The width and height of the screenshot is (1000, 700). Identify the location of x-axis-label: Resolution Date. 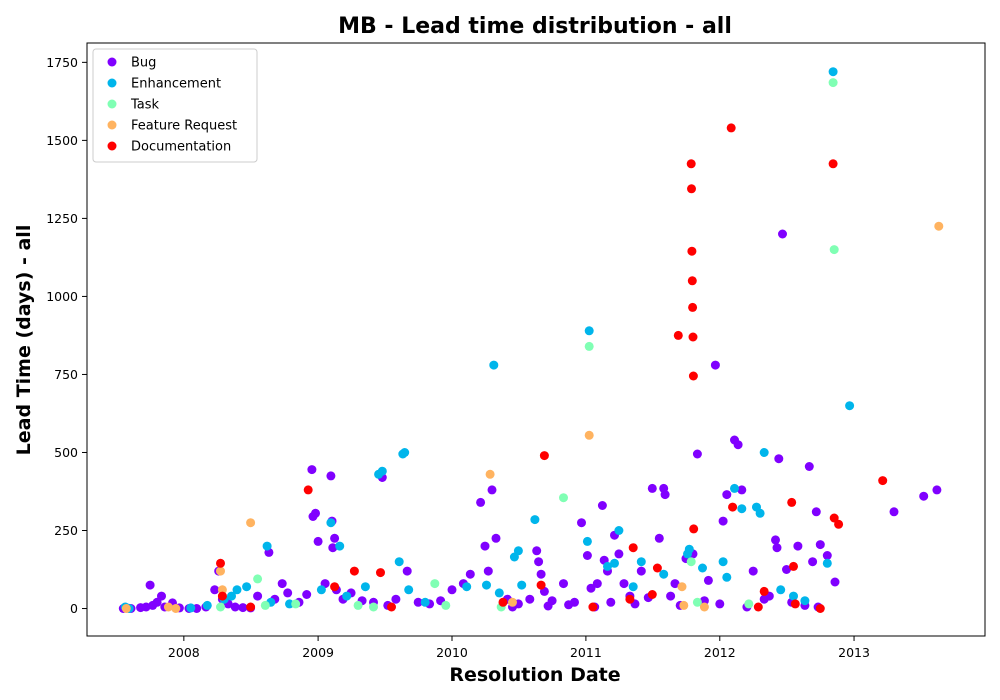
(534, 675).